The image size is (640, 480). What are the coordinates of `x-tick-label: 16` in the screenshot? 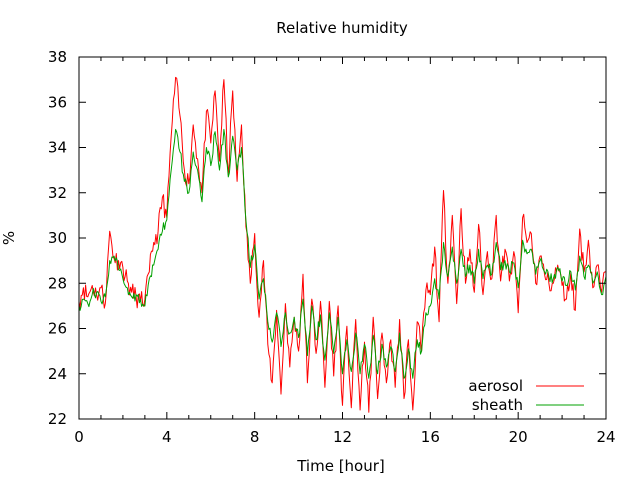 It's located at (430, 437).